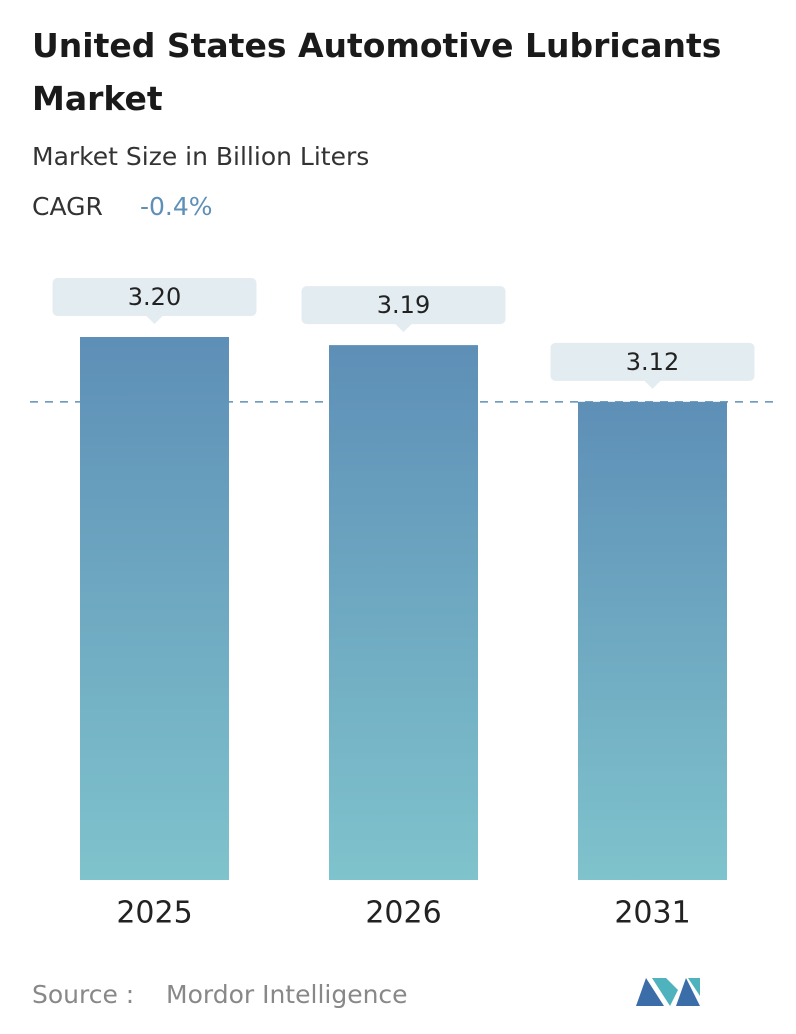 This screenshot has width=796, height=1034. Describe the element at coordinates (200, 156) in the screenshot. I see `chart-subtitle: Market Size in Billion Liters` at that location.